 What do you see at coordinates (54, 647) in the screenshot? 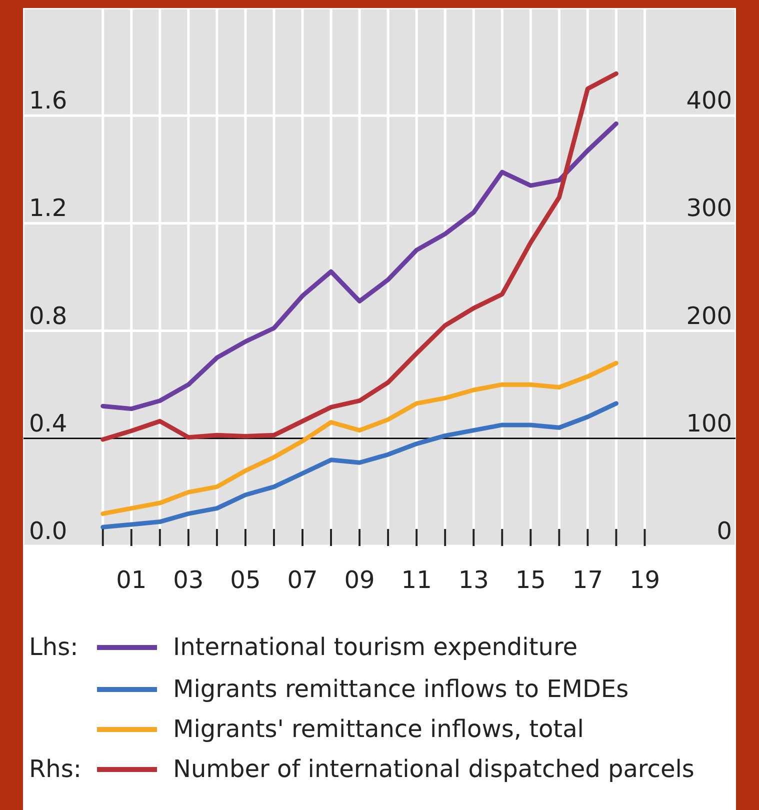
I see `text: Lhs:` at bounding box center [54, 647].